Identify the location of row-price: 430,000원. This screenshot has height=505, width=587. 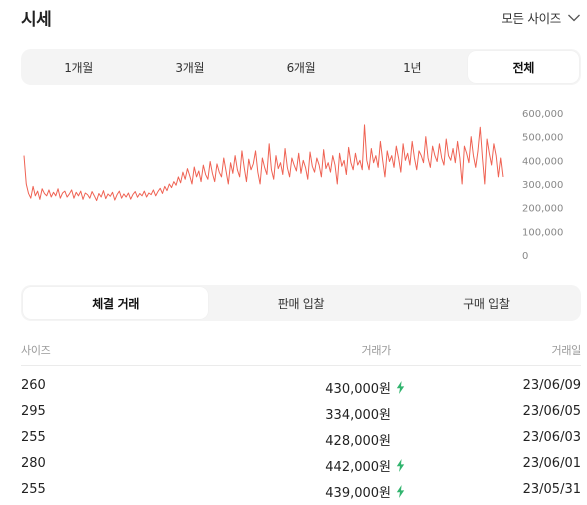
(358, 389).